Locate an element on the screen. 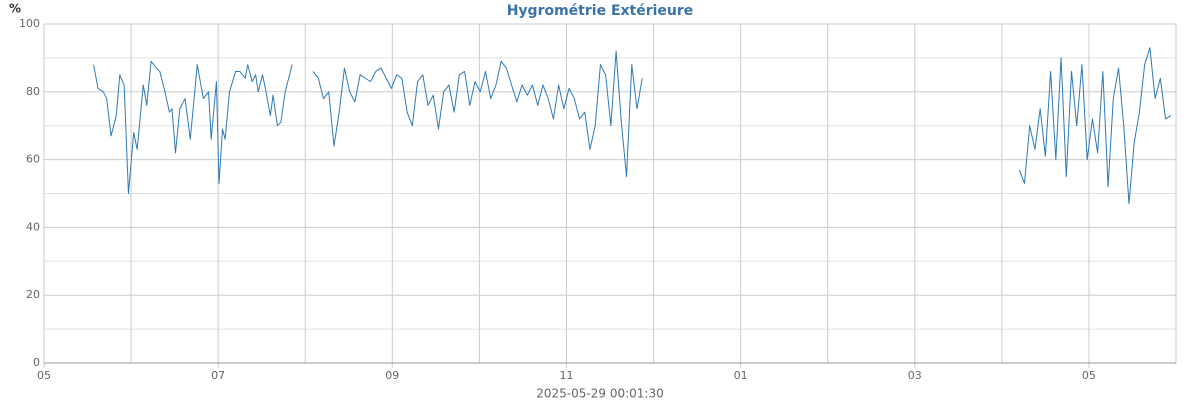  x-tick-label: 11 is located at coordinates (566, 375).